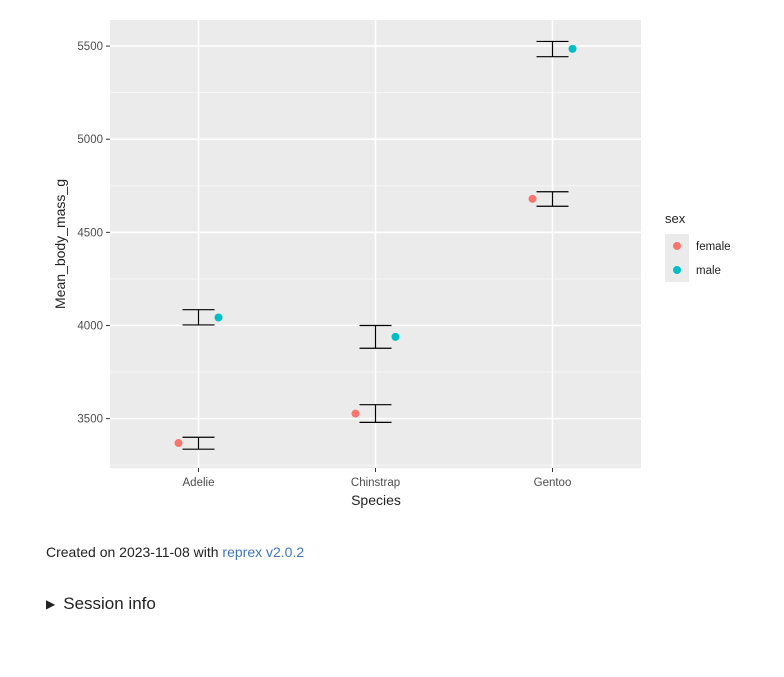 The width and height of the screenshot is (784, 677). What do you see at coordinates (376, 500) in the screenshot?
I see `x-axis-title: Species` at bounding box center [376, 500].